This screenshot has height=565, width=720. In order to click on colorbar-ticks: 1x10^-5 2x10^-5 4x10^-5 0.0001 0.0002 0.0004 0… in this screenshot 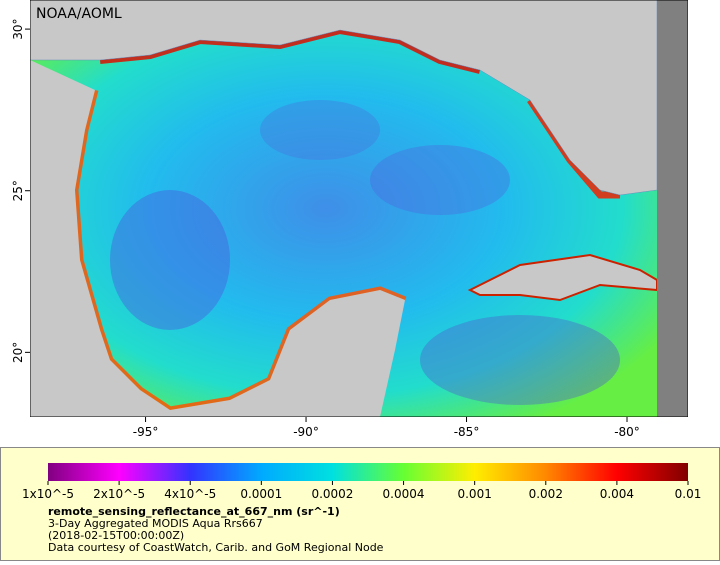, I will do `click(361, 491)`.